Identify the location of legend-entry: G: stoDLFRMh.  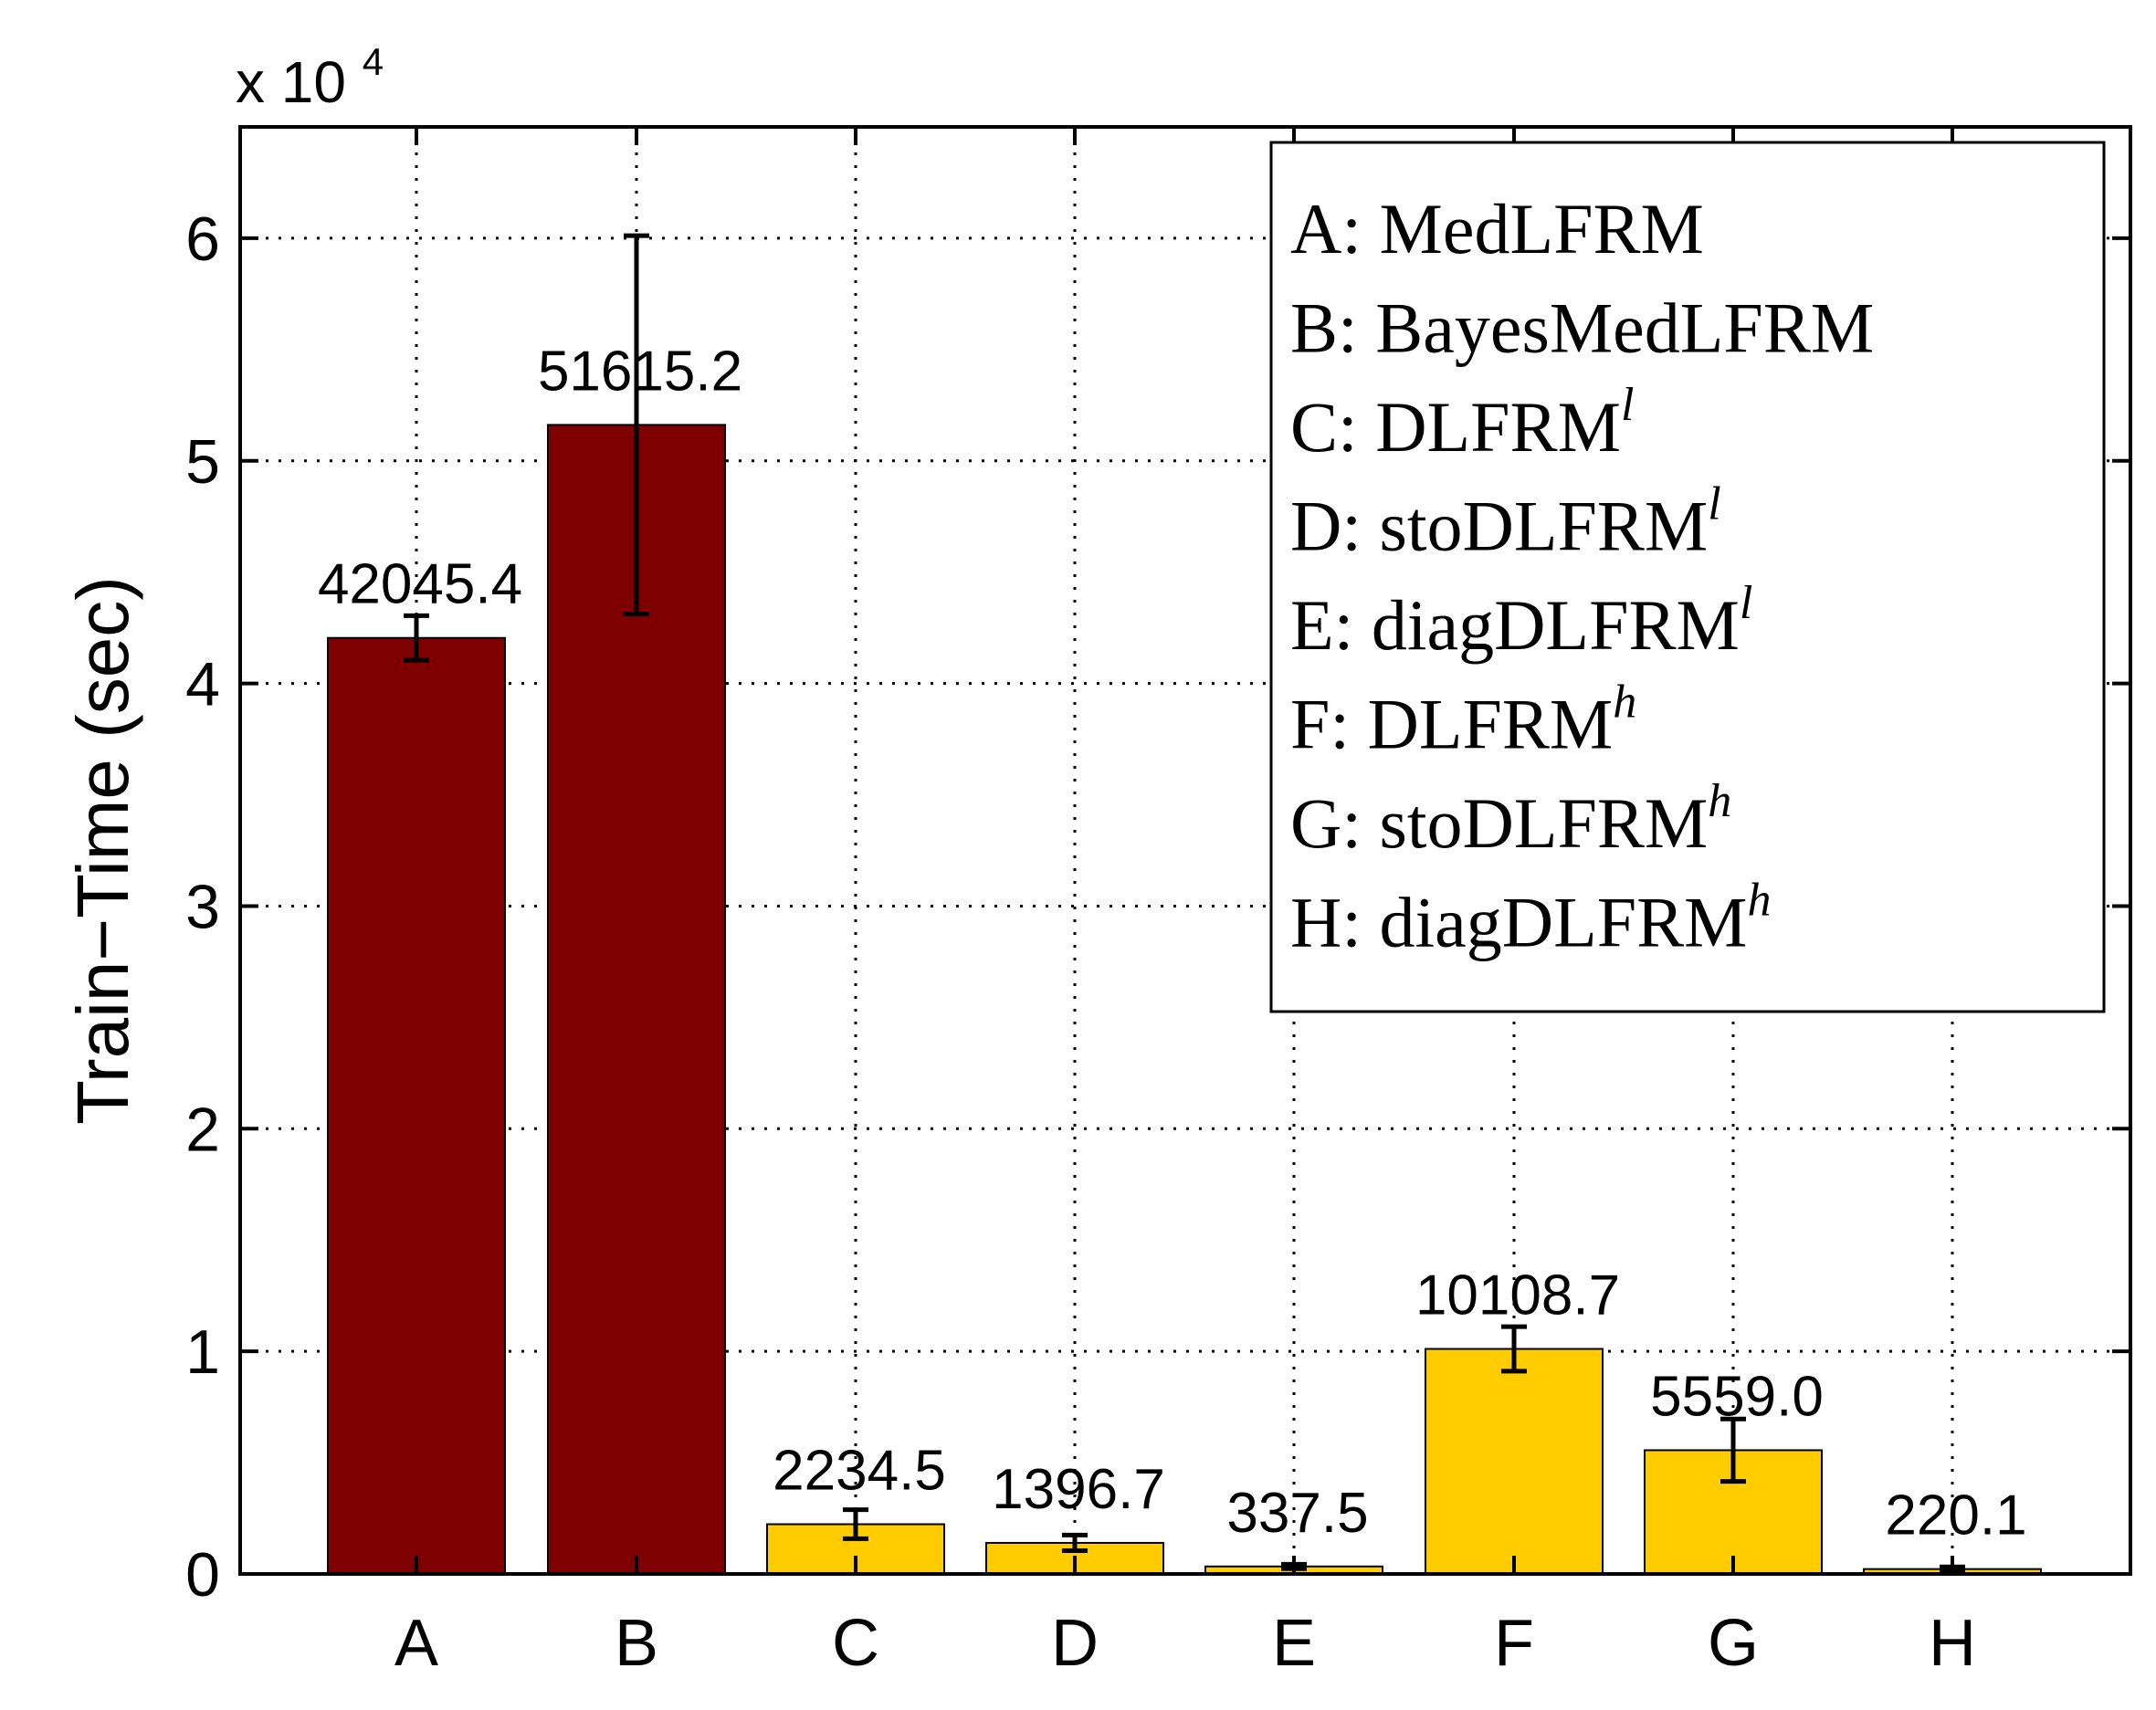
(1510, 819).